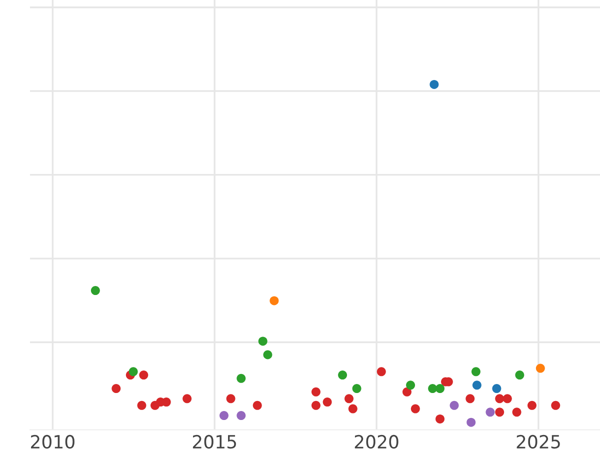 Image resolution: width=600 pixels, height=450 pixels. What do you see at coordinates (214, 441) in the screenshot?
I see `x-tick-label: 2015` at bounding box center [214, 441].